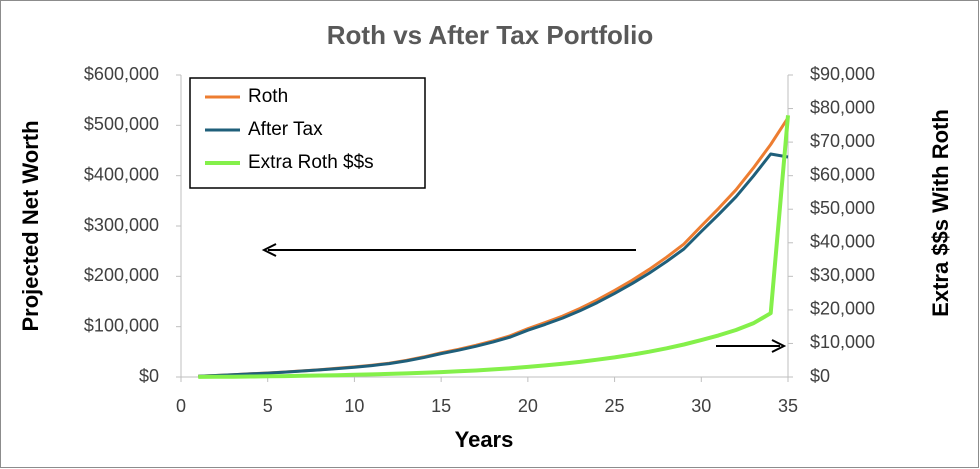  I want to click on y2-tick-label: $40,000, so click(842, 242).